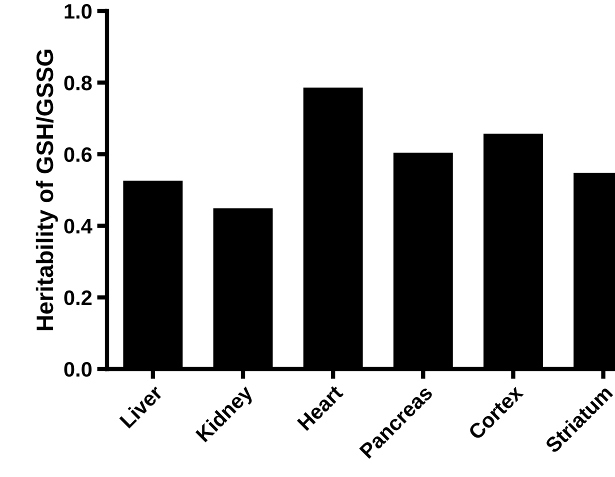 The width and height of the screenshot is (615, 477). I want to click on y-tick-label: 0.0, so click(78, 369).